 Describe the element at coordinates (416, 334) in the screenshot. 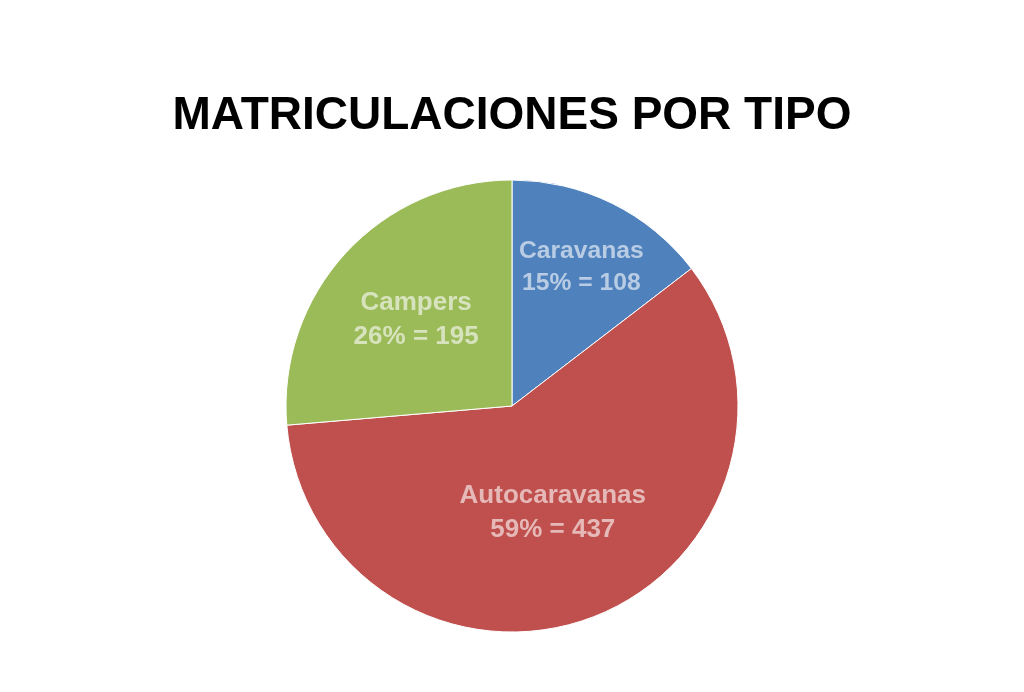

I see `data-label: 26% = 195` at that location.